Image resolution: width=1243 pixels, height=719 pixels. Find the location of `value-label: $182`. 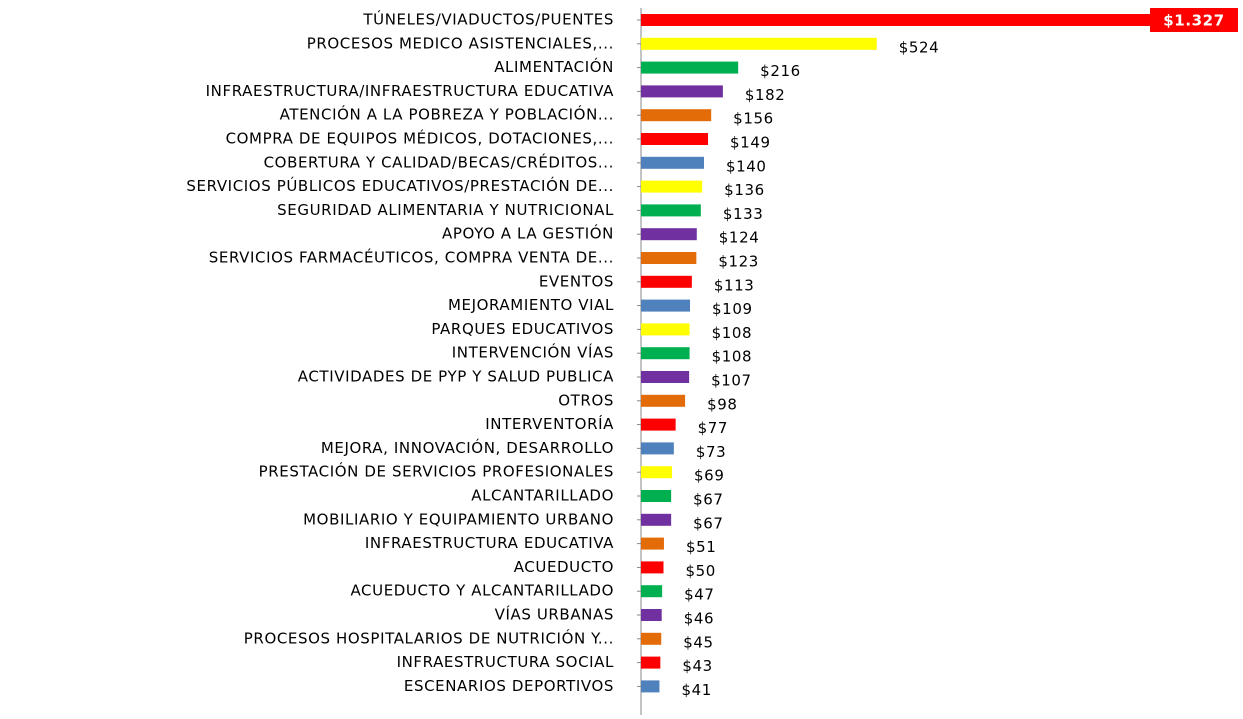

value-label: $182 is located at coordinates (765, 95).